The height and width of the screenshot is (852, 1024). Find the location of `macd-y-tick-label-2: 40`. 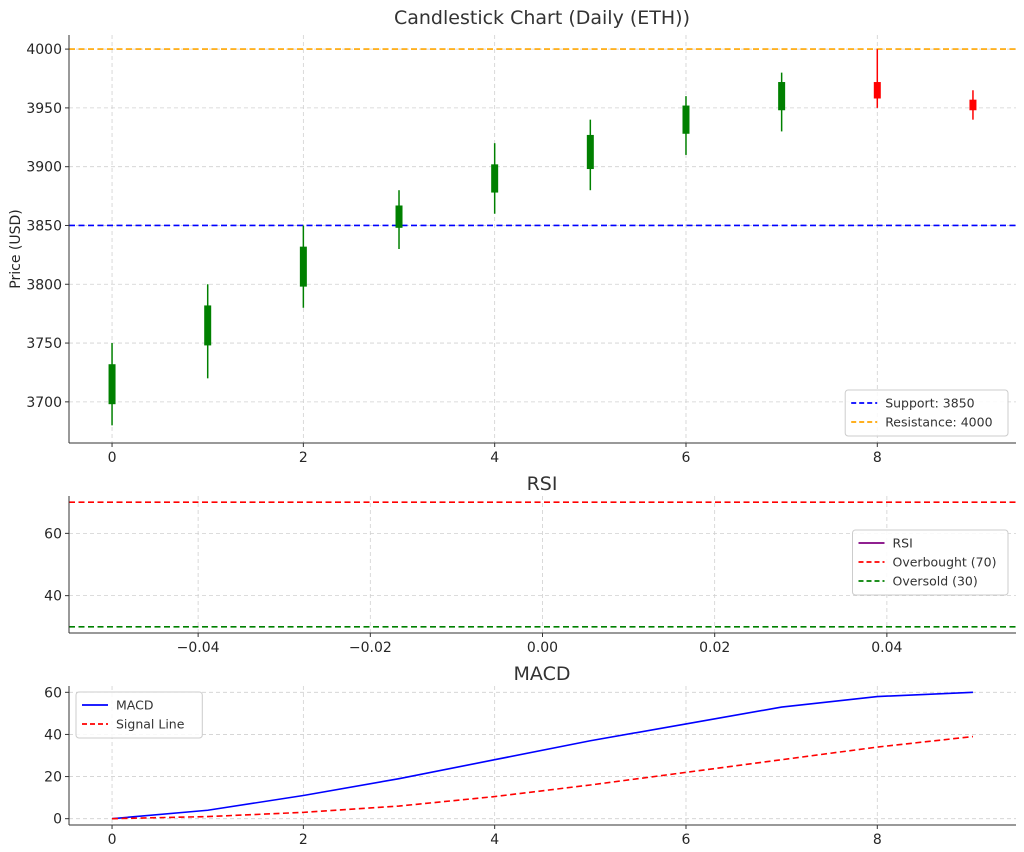

macd-y-tick-label-2: 40 is located at coordinates (53, 735).